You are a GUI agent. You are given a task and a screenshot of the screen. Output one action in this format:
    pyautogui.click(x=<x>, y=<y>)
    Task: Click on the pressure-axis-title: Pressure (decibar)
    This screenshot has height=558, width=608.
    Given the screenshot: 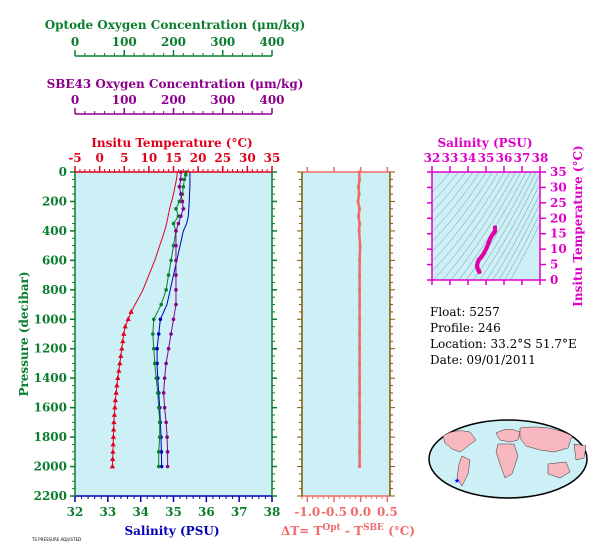 What is the action you would take?
    pyautogui.click(x=24, y=333)
    